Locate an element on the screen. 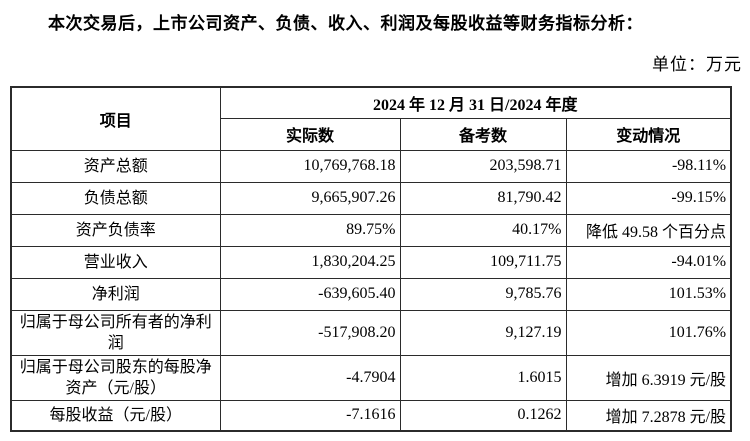 Image resolution: width=750 pixels, height=441 pixels. header-row-period: 项目 2024 年 12 月 31 日/2024 年度 is located at coordinates (371, 118).